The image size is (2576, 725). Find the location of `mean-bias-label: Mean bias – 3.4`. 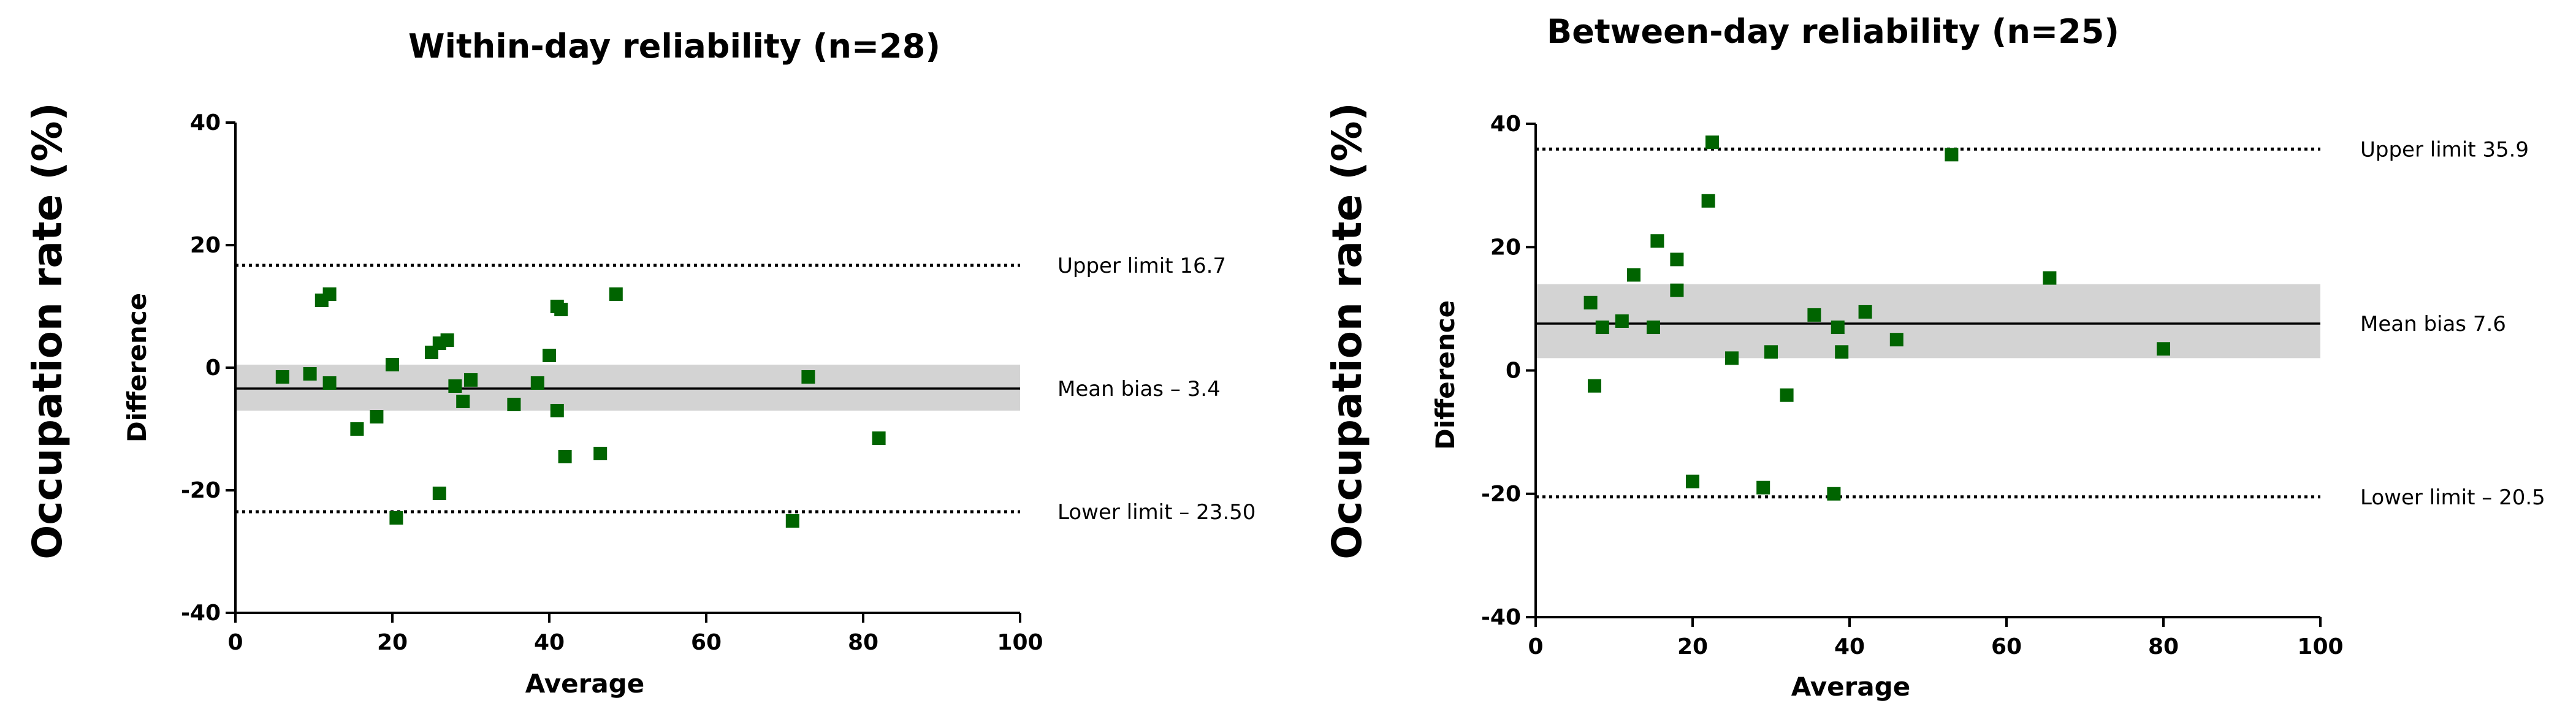

mean-bias-label: Mean bias – 3.4 is located at coordinates (1139, 389).